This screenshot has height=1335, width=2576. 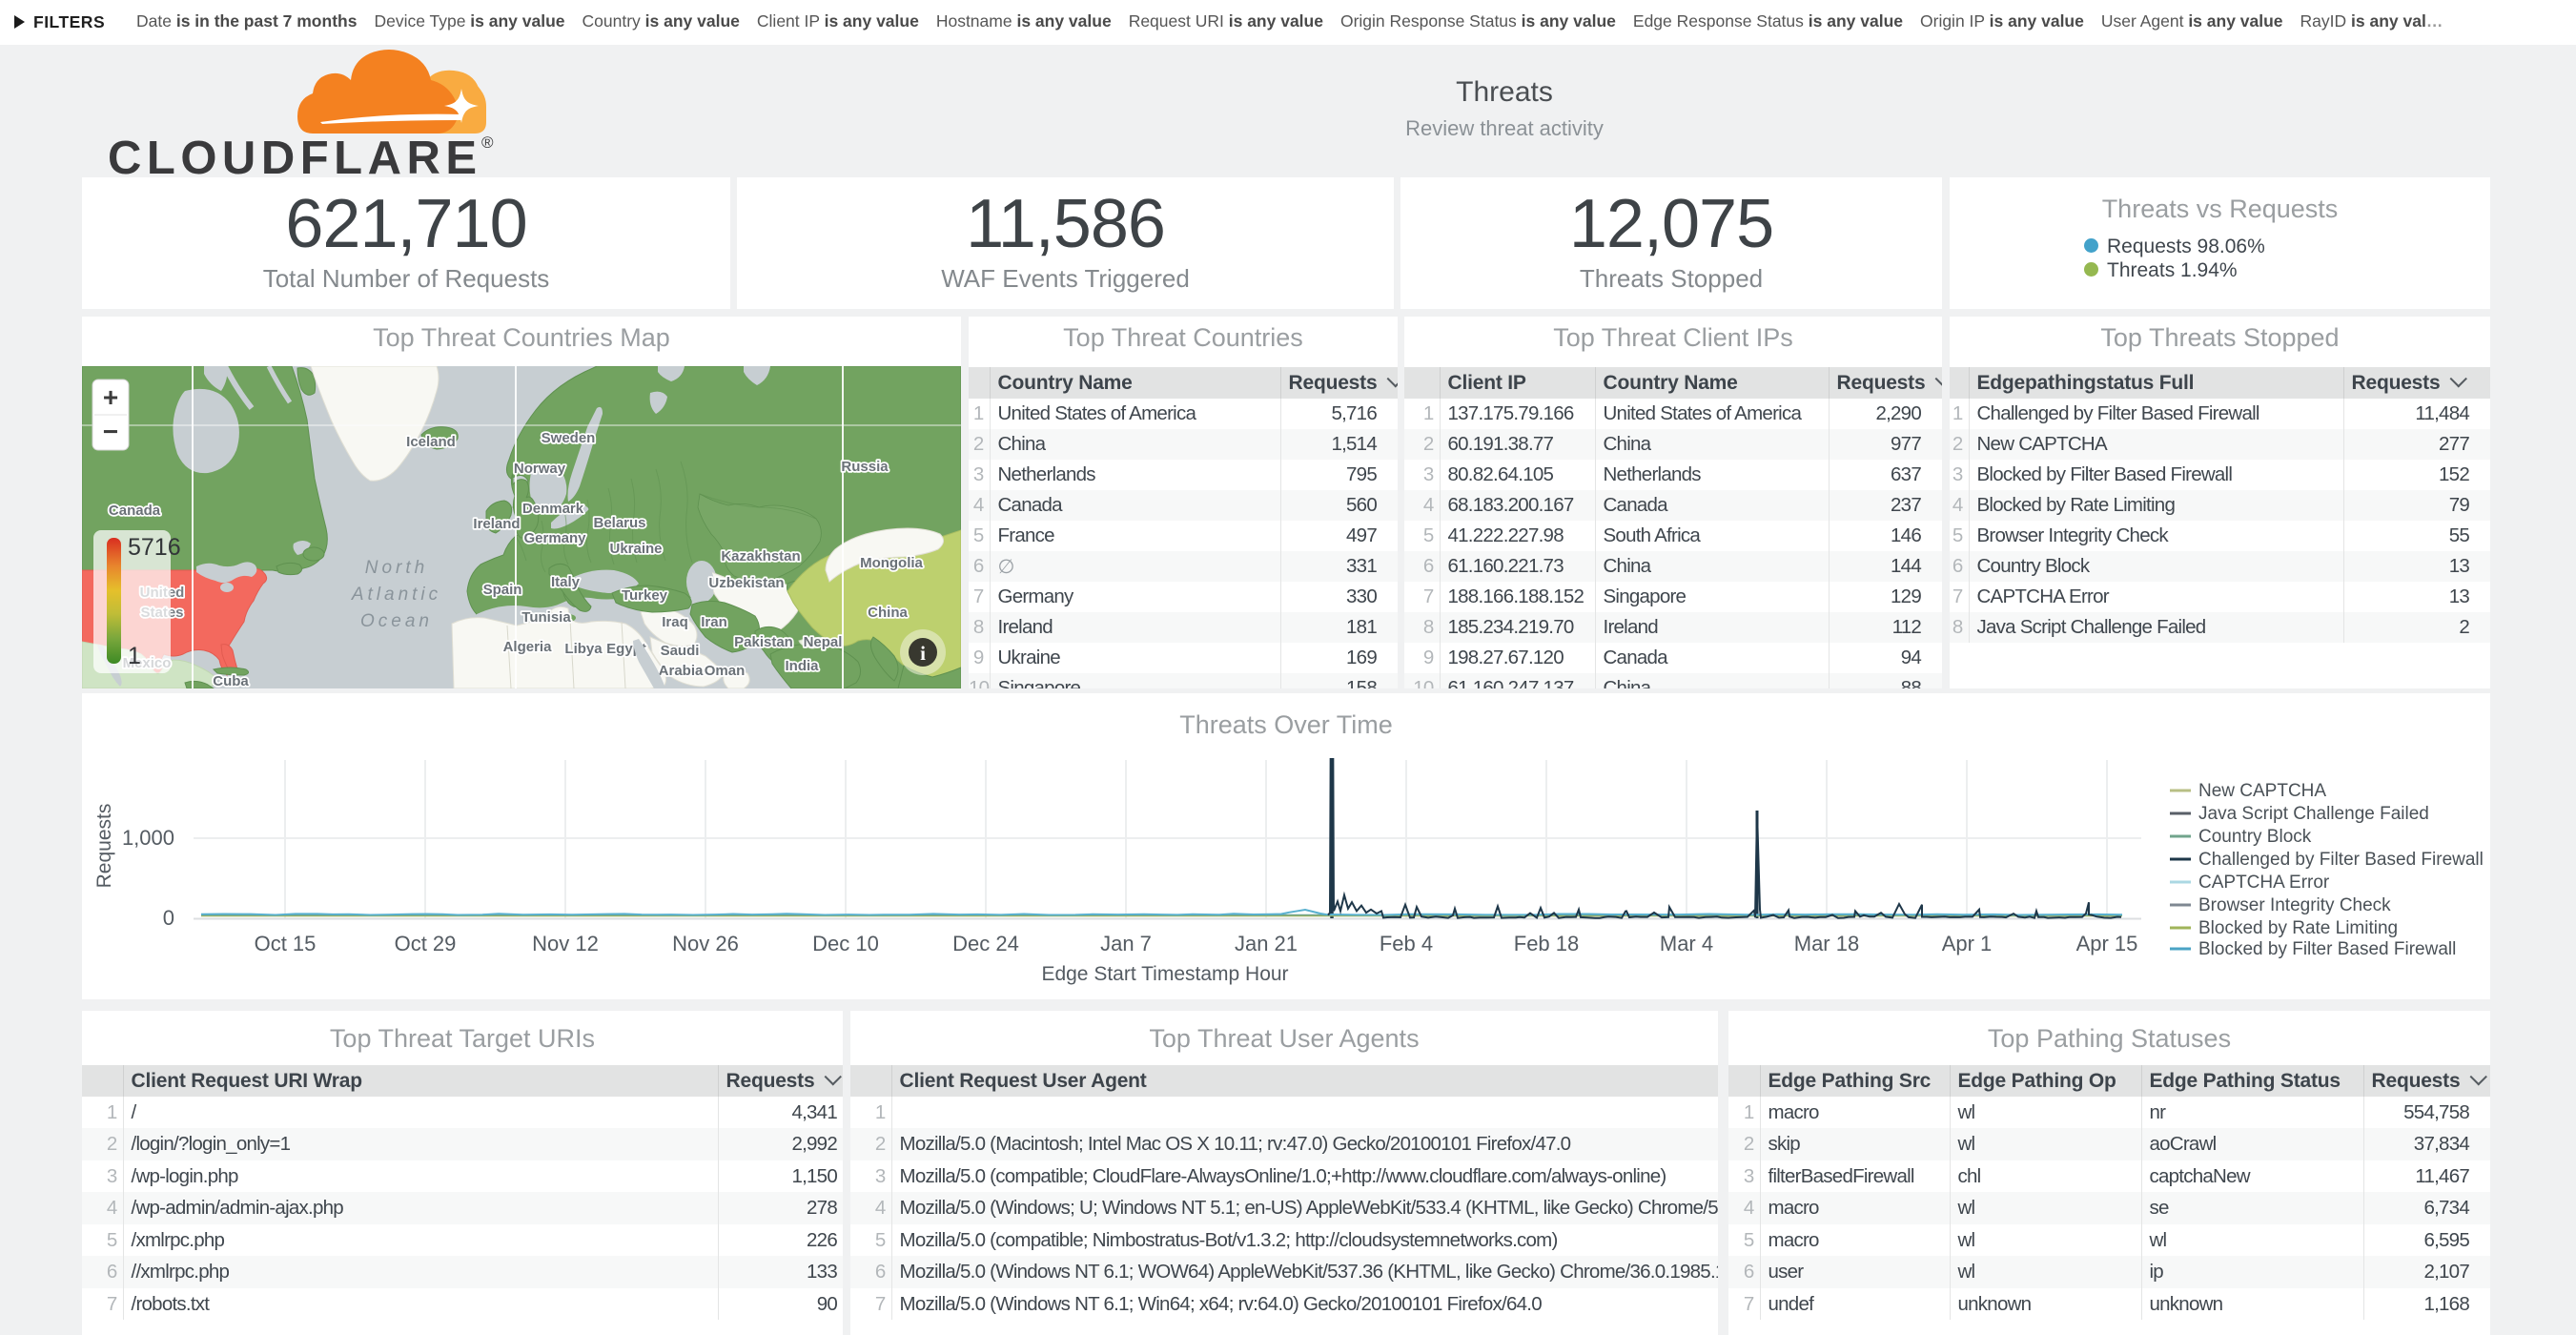 What do you see at coordinates (681, 671) in the screenshot?
I see `svg-text: Arabia` at bounding box center [681, 671].